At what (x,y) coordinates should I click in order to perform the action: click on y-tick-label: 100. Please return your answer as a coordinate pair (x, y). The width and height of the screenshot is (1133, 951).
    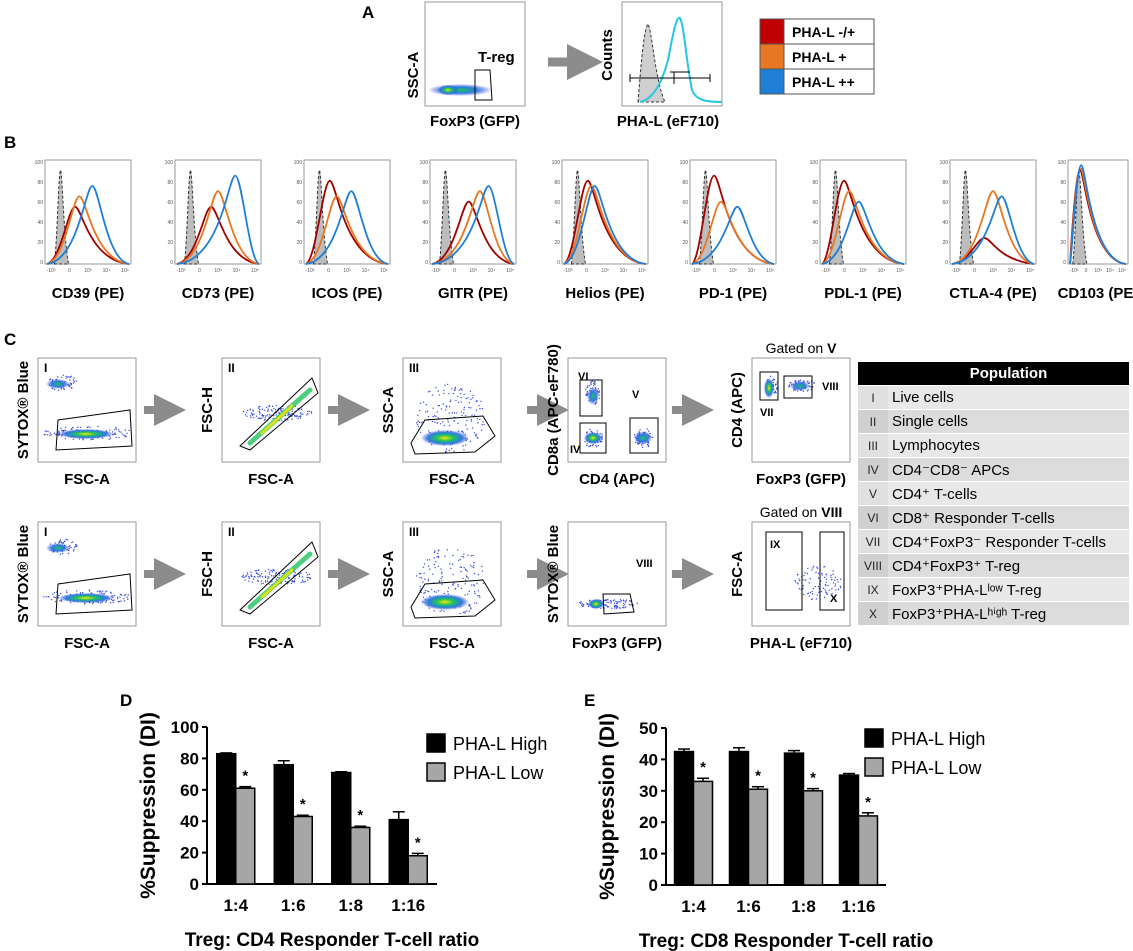
    Looking at the image, I should click on (298, 163).